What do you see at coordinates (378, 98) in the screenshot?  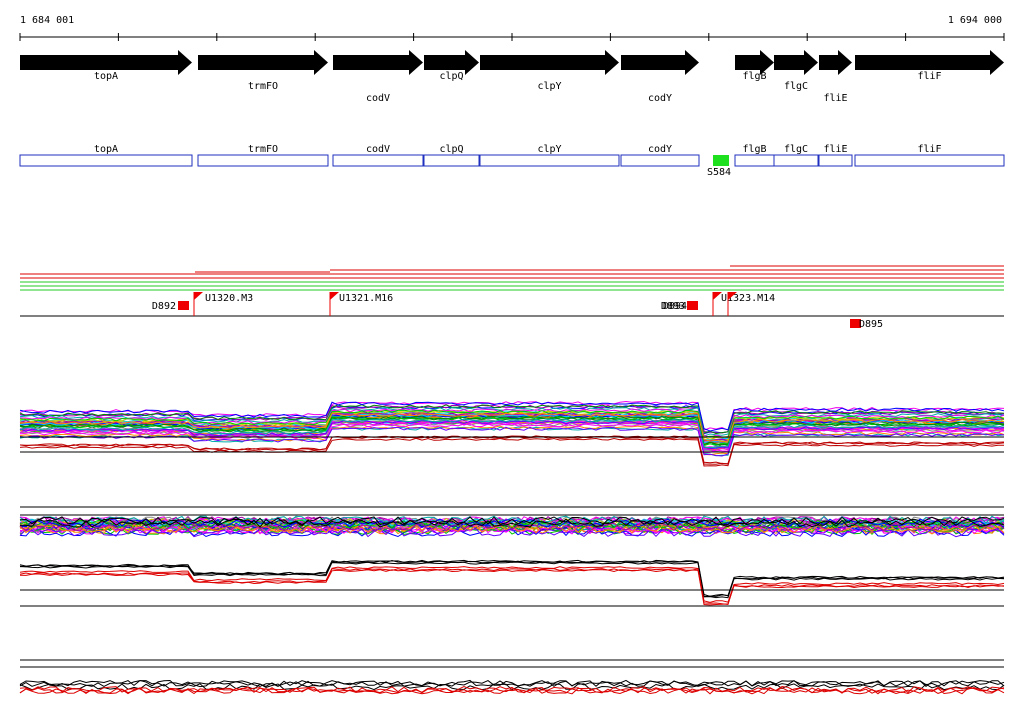 I see `gene-label: codV` at bounding box center [378, 98].